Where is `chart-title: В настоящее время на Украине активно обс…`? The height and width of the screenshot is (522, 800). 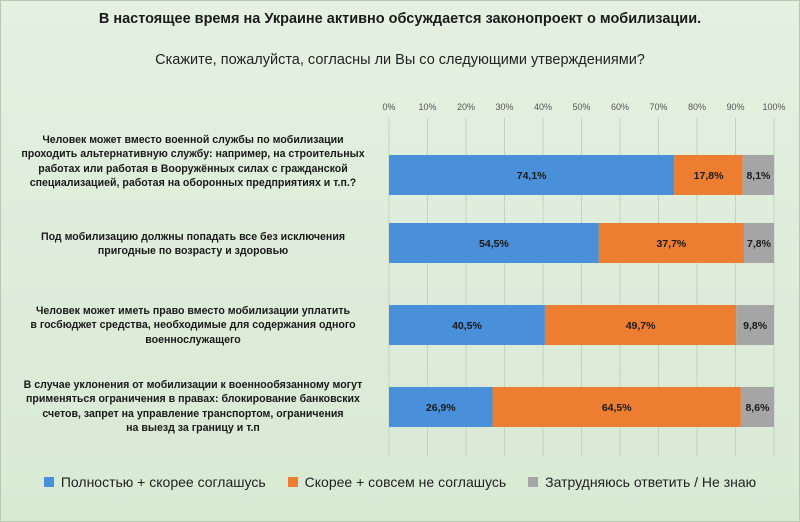
chart-title: В настоящее время на Украине активно обс… is located at coordinates (400, 19).